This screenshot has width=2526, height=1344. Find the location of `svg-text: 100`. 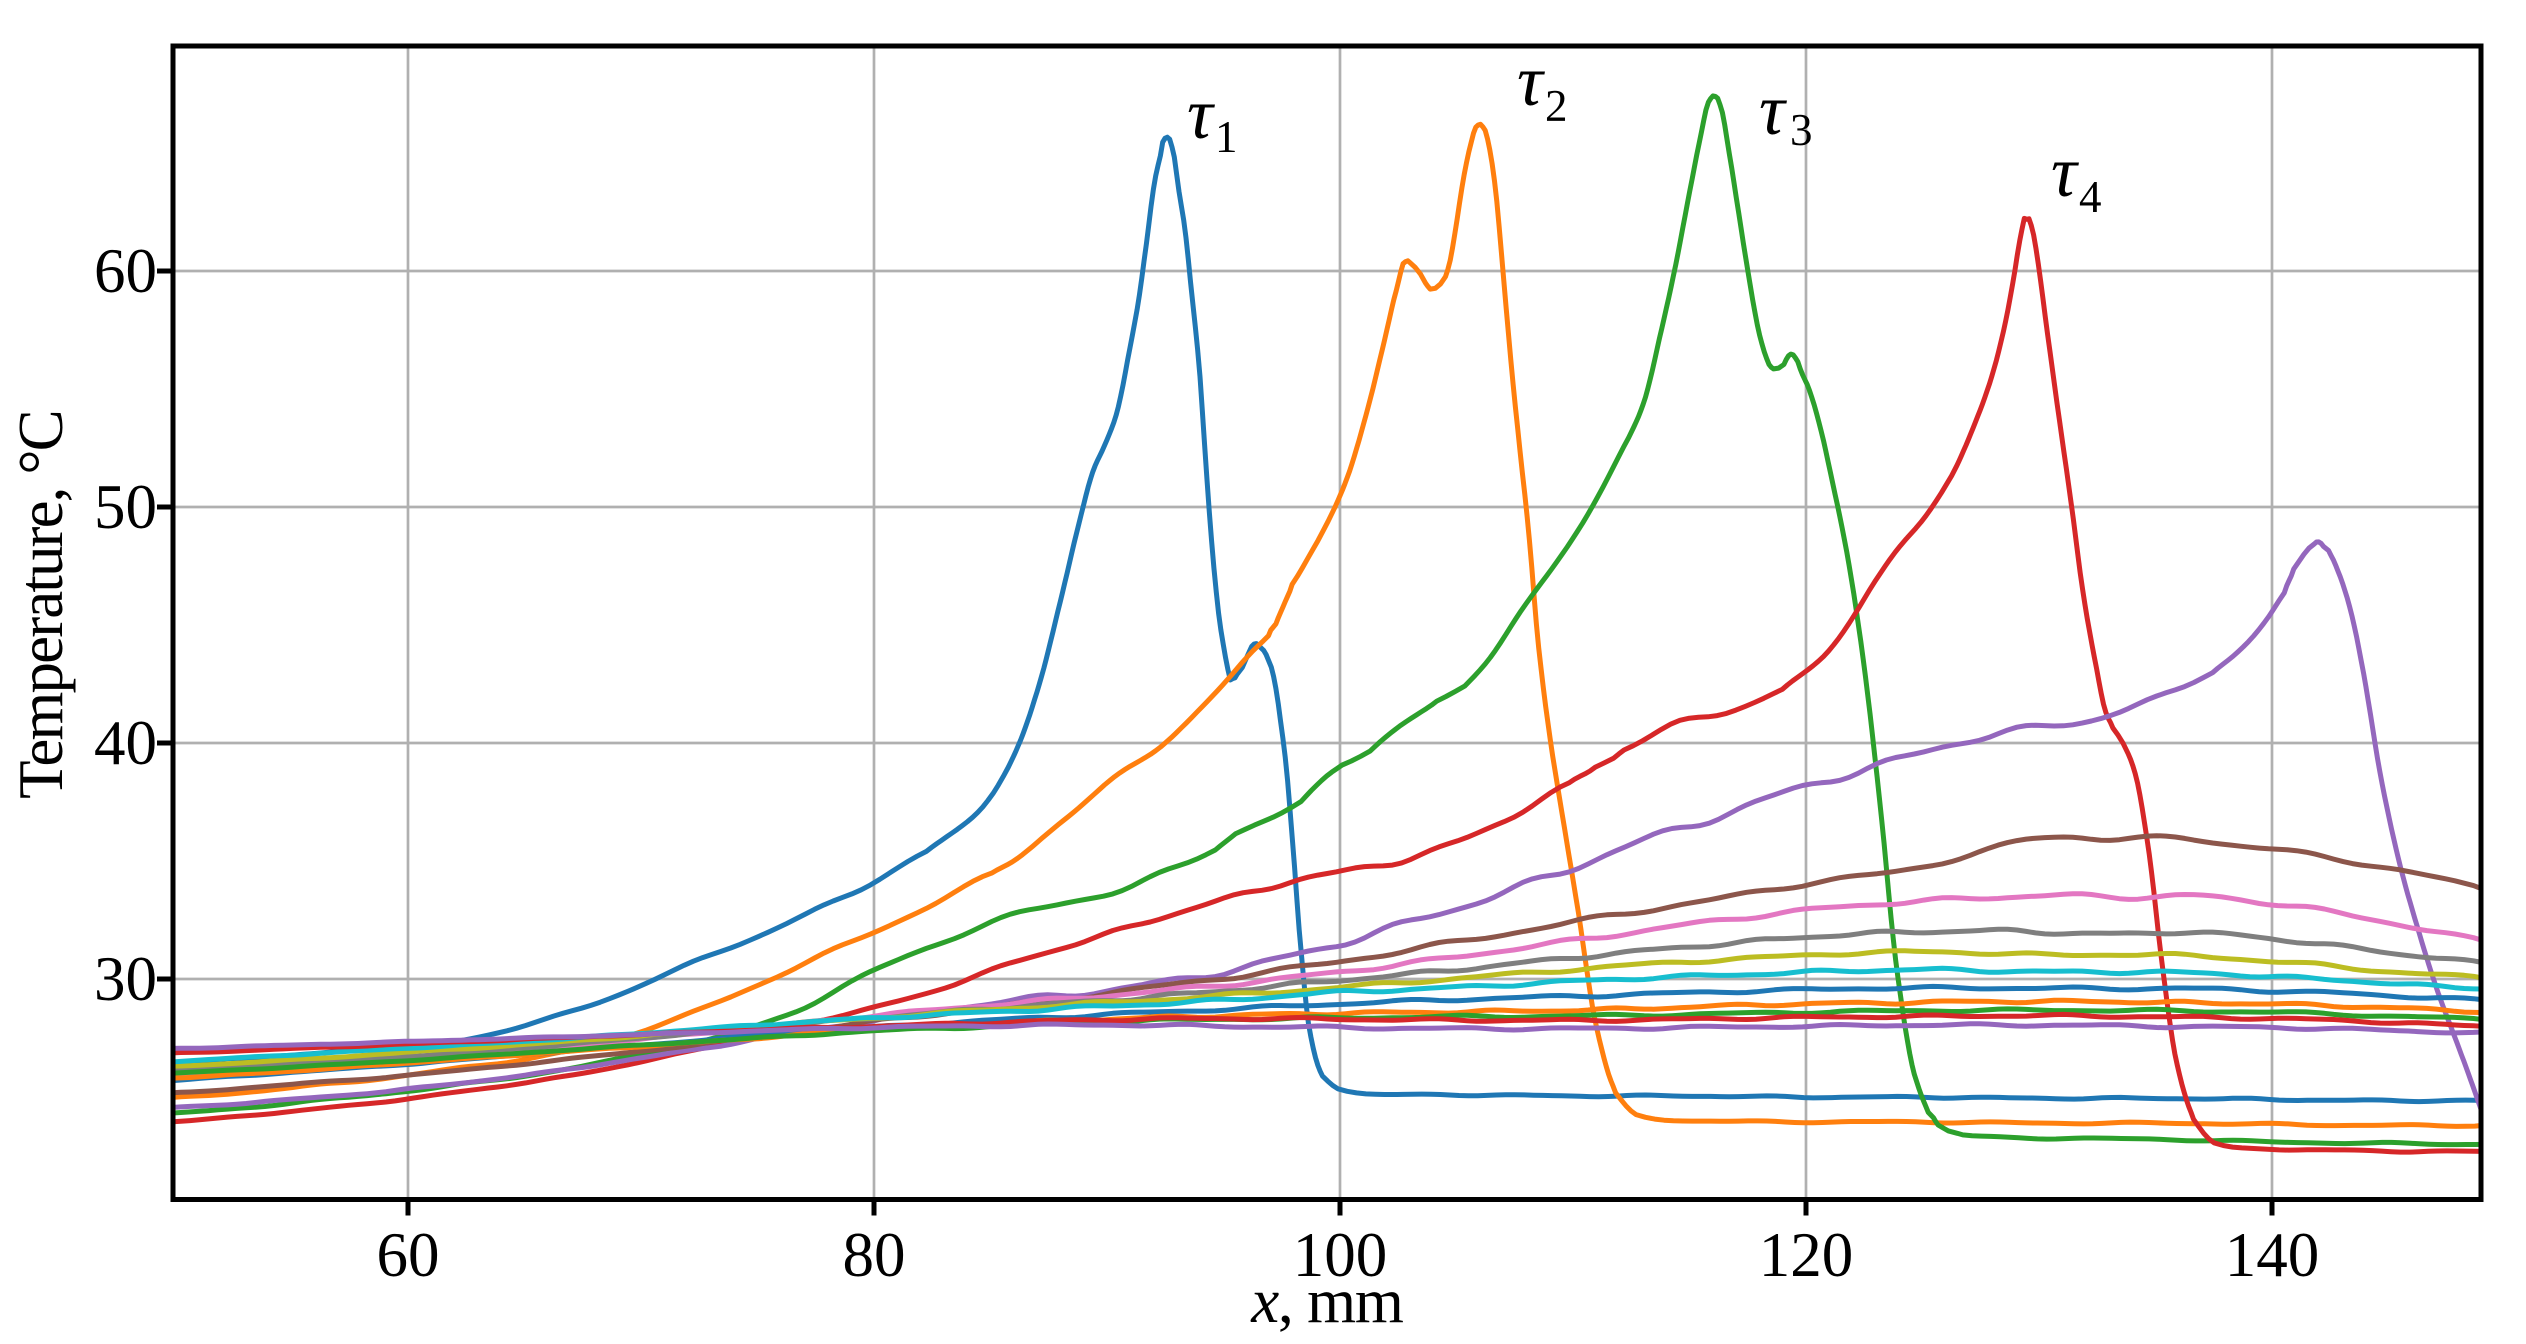

svg-text: 100 is located at coordinates (1340, 1255).